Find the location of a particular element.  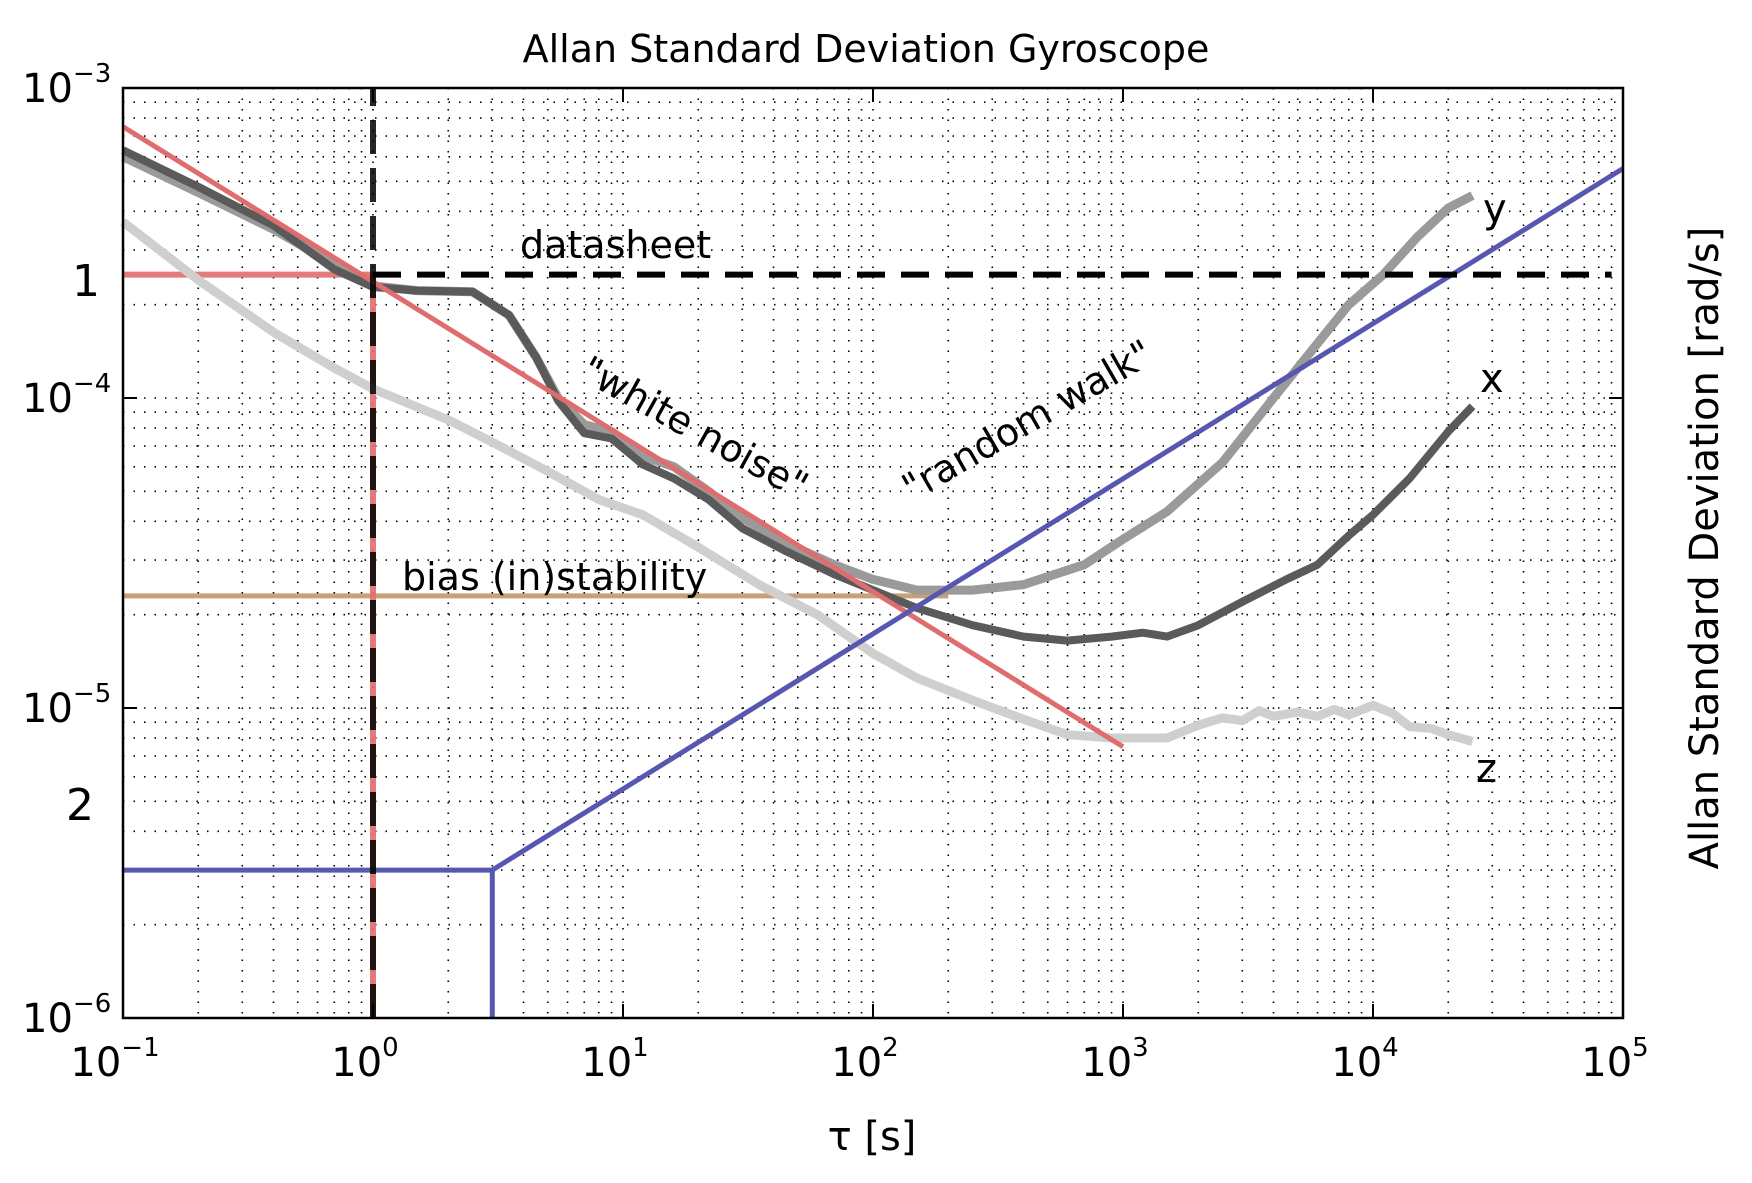

y-tick-label: 10⁻³ is located at coordinates (66, 85).